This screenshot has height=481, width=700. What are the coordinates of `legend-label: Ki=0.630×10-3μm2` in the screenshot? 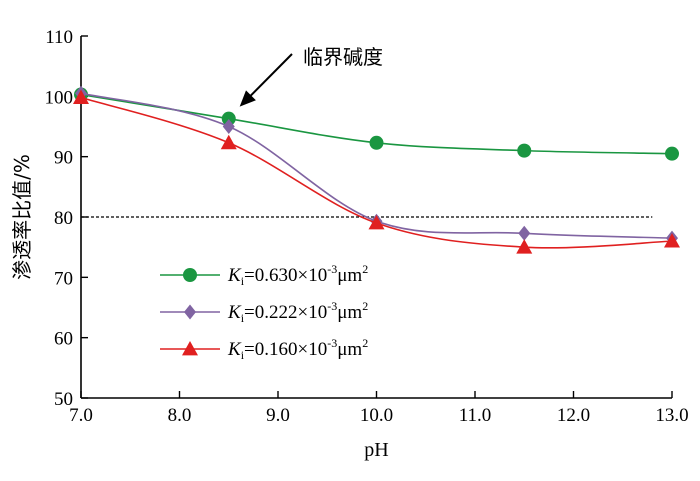 It's located at (297, 275).